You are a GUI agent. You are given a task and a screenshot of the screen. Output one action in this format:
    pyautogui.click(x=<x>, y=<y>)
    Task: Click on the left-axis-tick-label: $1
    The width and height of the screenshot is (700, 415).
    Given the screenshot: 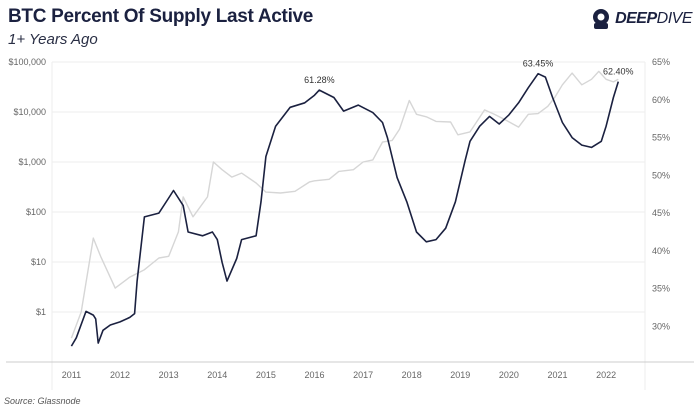 What is the action you would take?
    pyautogui.click(x=41, y=312)
    